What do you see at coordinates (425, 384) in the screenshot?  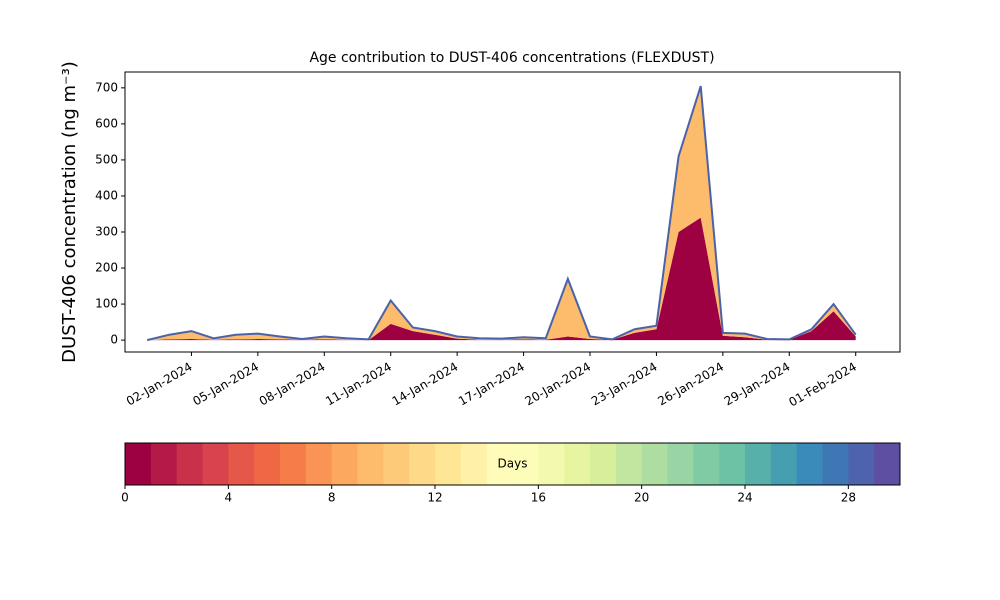 I see `x-tick-label: 14-Jan-2024` at bounding box center [425, 384].